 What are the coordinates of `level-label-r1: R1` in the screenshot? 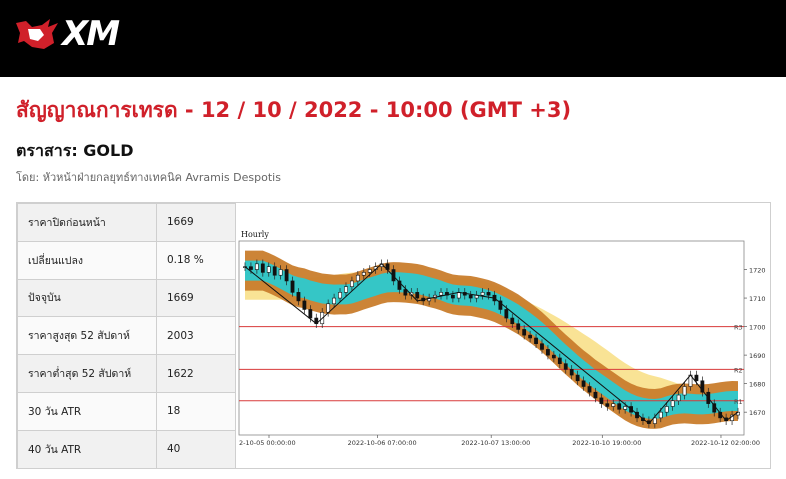 It's located at (738, 402).